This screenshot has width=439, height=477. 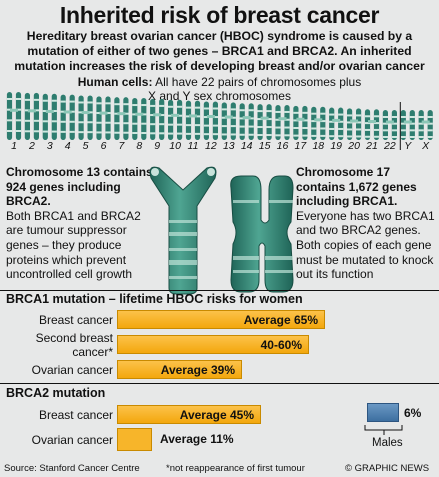 I want to click on bar-label-brca1-second-breast: Second breast cancer*, so click(x=74, y=345).